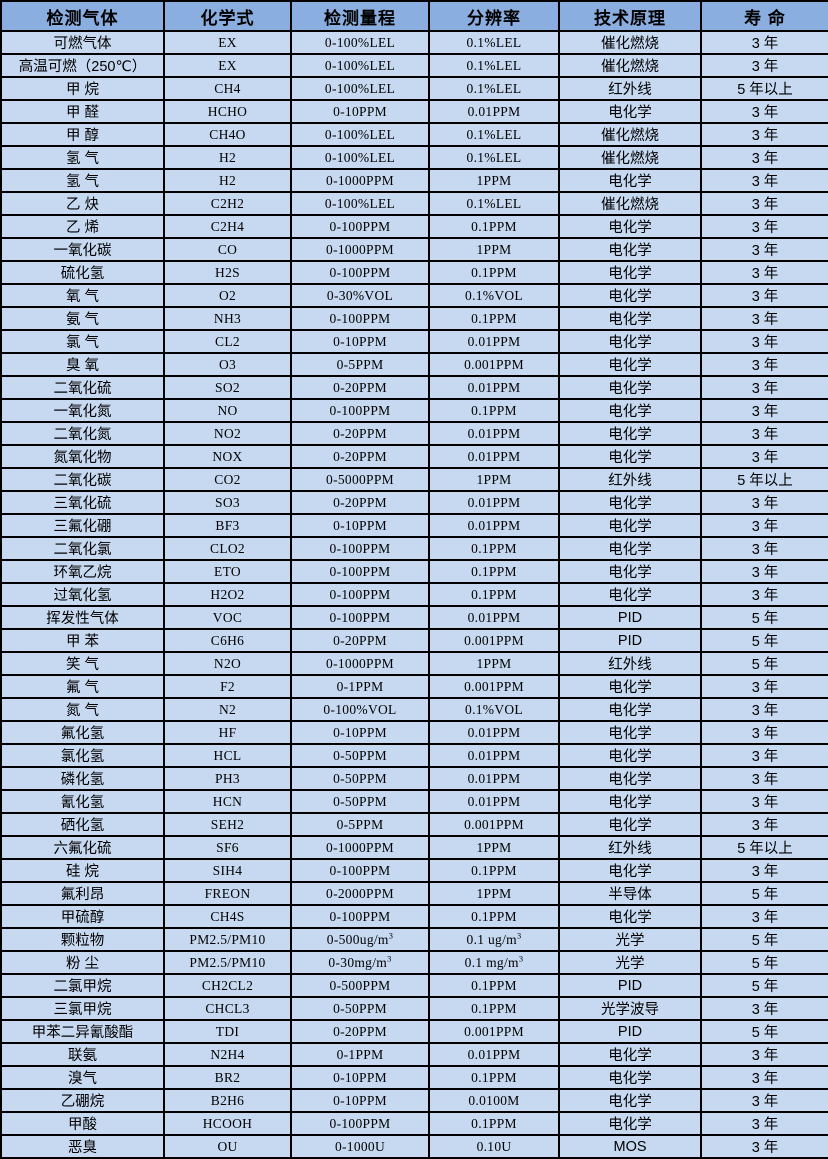  I want to click on cell-name: 二氧化碳, so click(82, 479).